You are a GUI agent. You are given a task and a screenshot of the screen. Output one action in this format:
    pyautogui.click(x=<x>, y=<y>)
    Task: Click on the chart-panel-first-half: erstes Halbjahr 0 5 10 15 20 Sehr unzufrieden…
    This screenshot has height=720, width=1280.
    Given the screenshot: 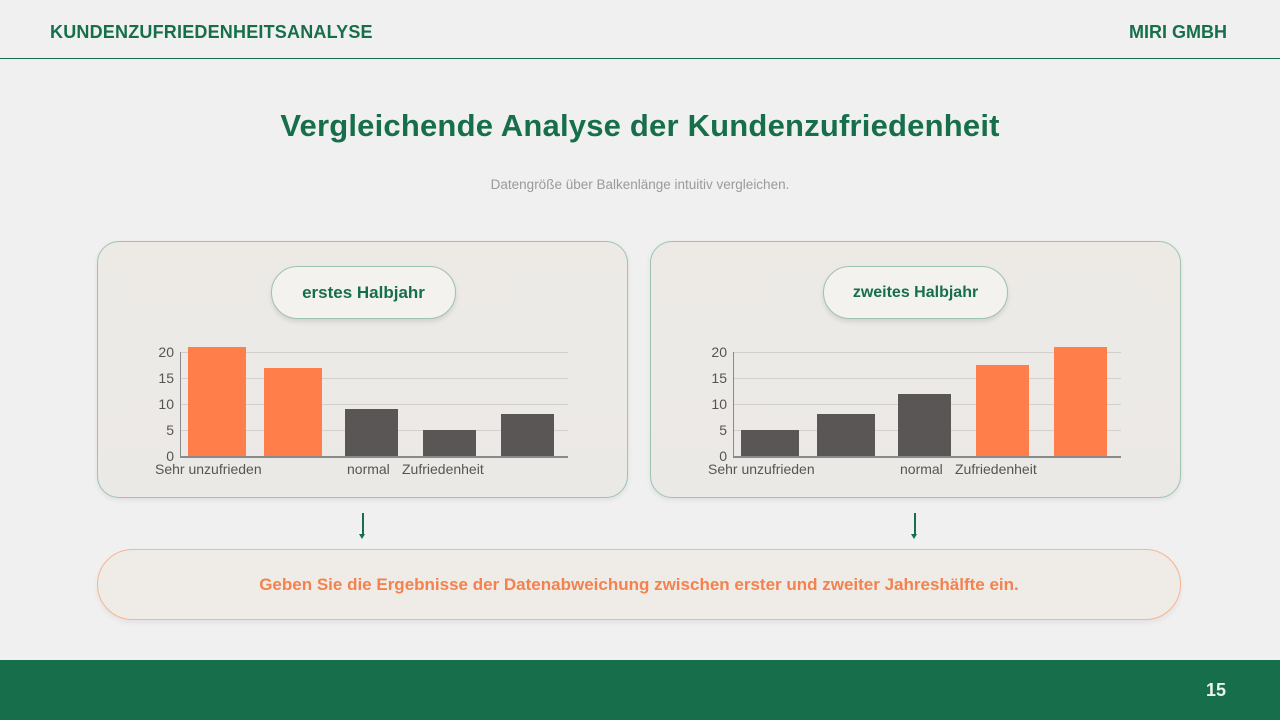 What is the action you would take?
    pyautogui.click(x=362, y=369)
    